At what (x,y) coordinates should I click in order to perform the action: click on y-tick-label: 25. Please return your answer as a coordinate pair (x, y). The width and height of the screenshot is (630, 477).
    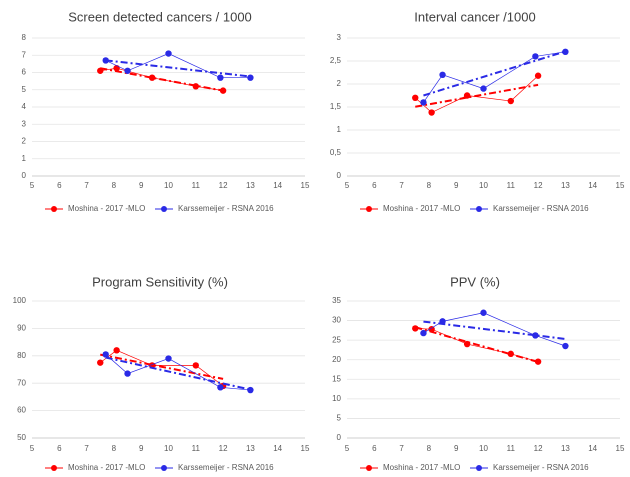
    Looking at the image, I should click on (336, 339).